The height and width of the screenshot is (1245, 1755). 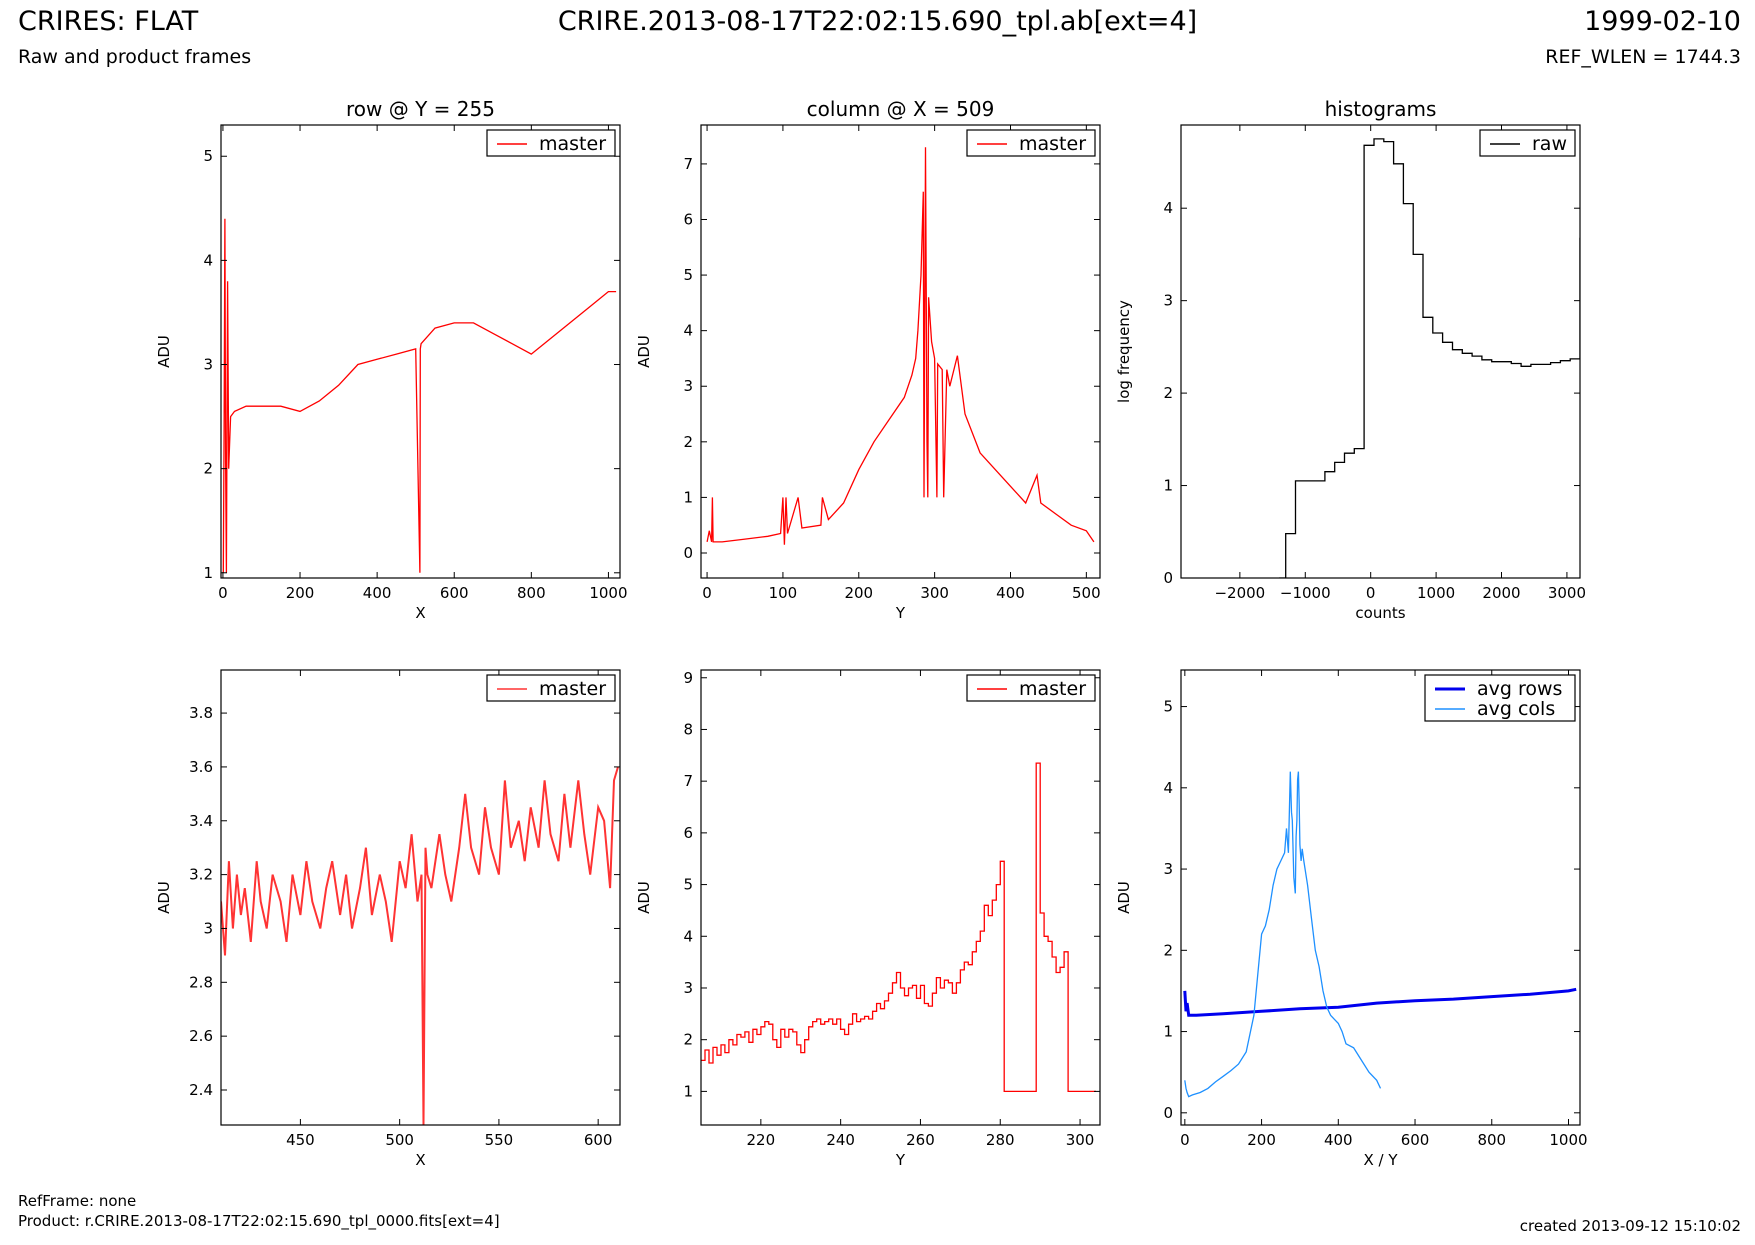 What do you see at coordinates (201, 1090) in the screenshot?
I see `y-tick-label: 2.4` at bounding box center [201, 1090].